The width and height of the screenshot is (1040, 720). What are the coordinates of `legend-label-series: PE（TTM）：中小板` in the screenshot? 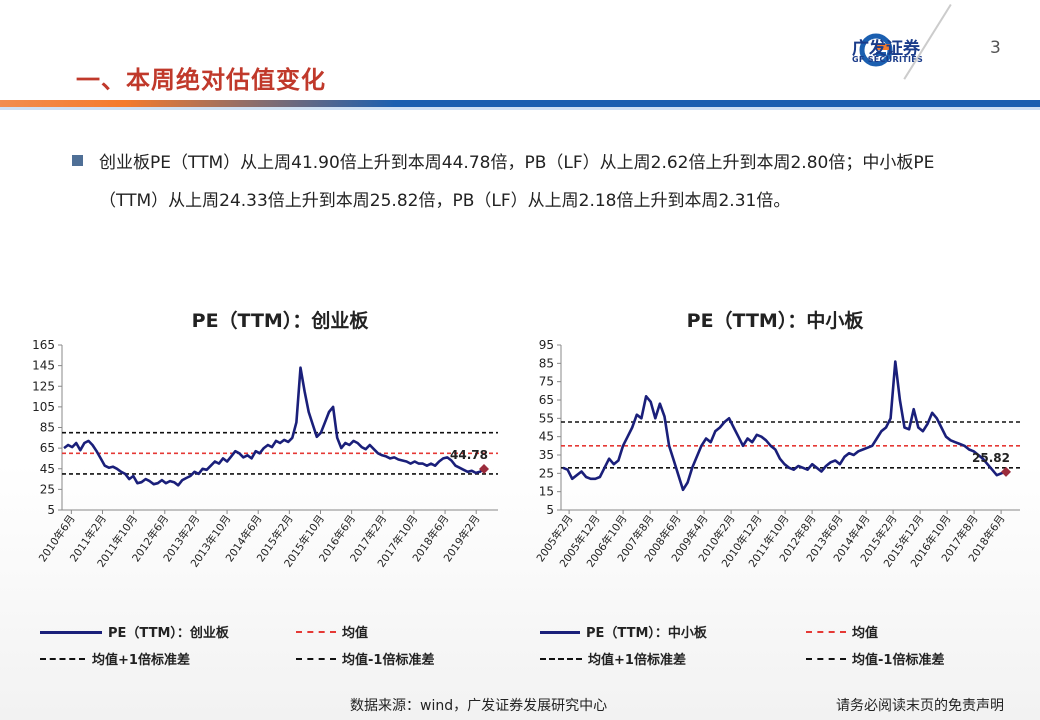 It's located at (646, 633).